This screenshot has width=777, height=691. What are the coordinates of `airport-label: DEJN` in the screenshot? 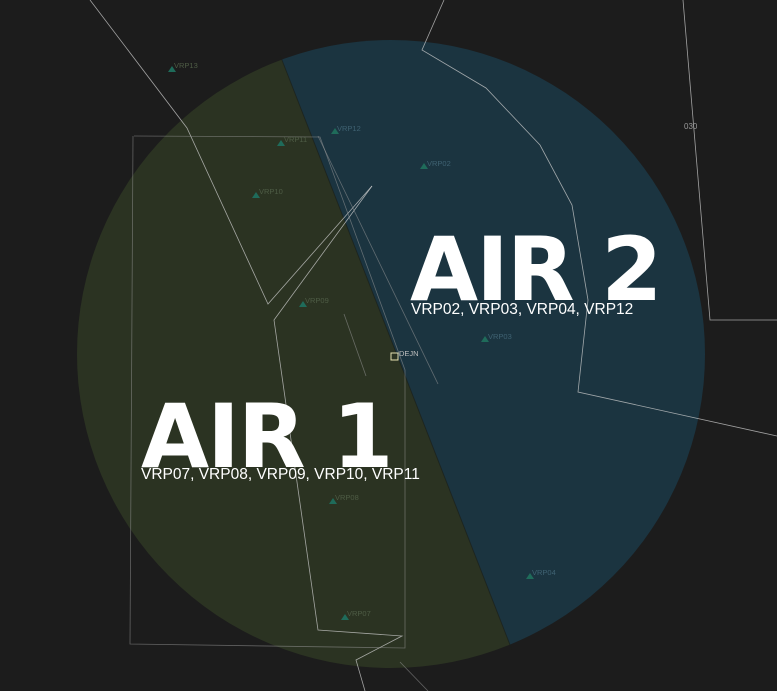 It's located at (409, 353).